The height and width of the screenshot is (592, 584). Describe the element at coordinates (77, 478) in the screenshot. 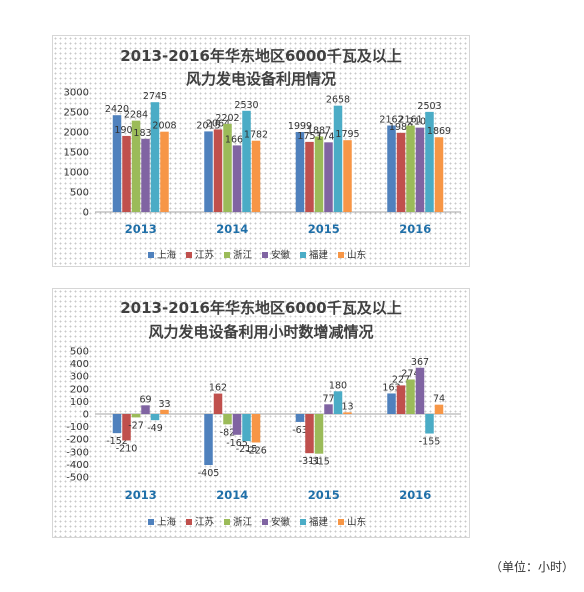

I see `y-tick-label: -500` at that location.